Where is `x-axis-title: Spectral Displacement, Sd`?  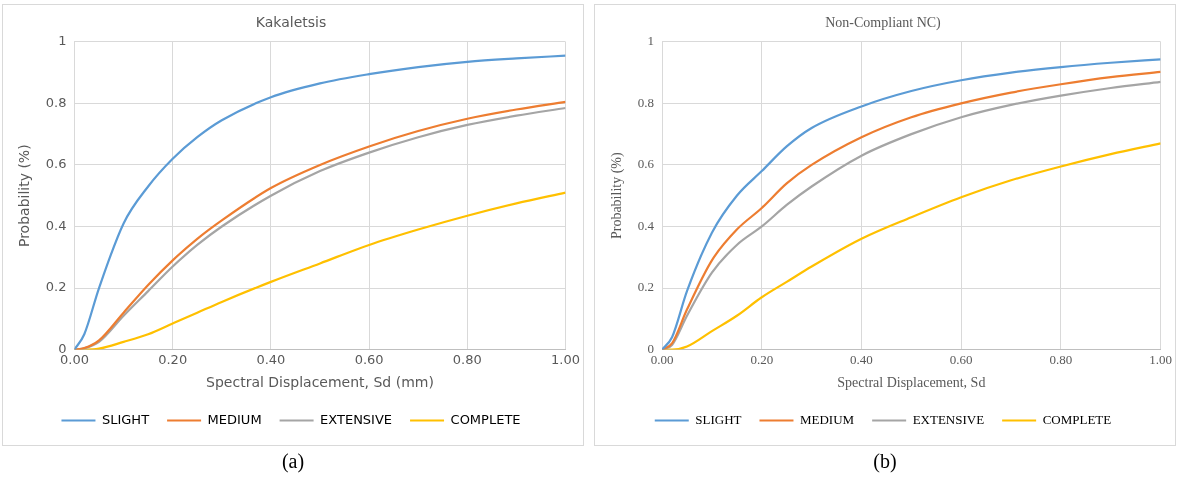 x-axis-title: Spectral Displacement, Sd is located at coordinates (911, 383).